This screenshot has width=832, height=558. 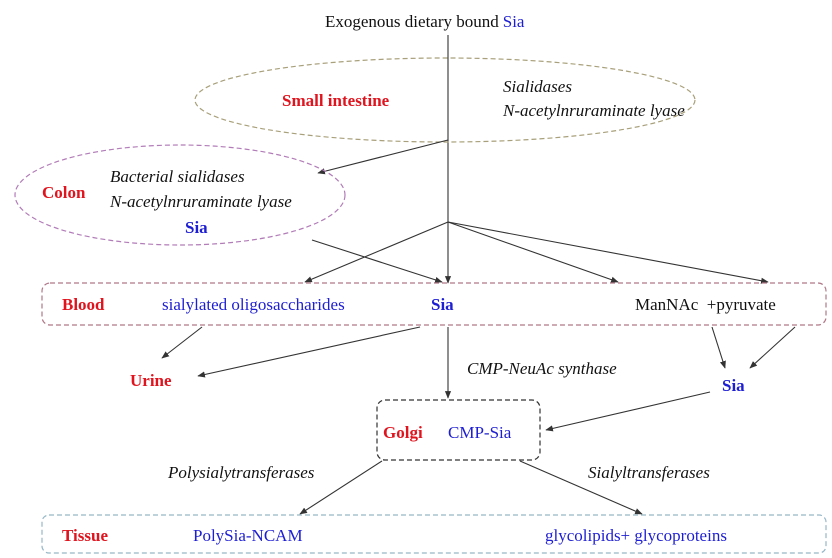 What do you see at coordinates (241, 472) in the screenshot?
I see `polysialytransferases-label: Polysialytransferases` at bounding box center [241, 472].